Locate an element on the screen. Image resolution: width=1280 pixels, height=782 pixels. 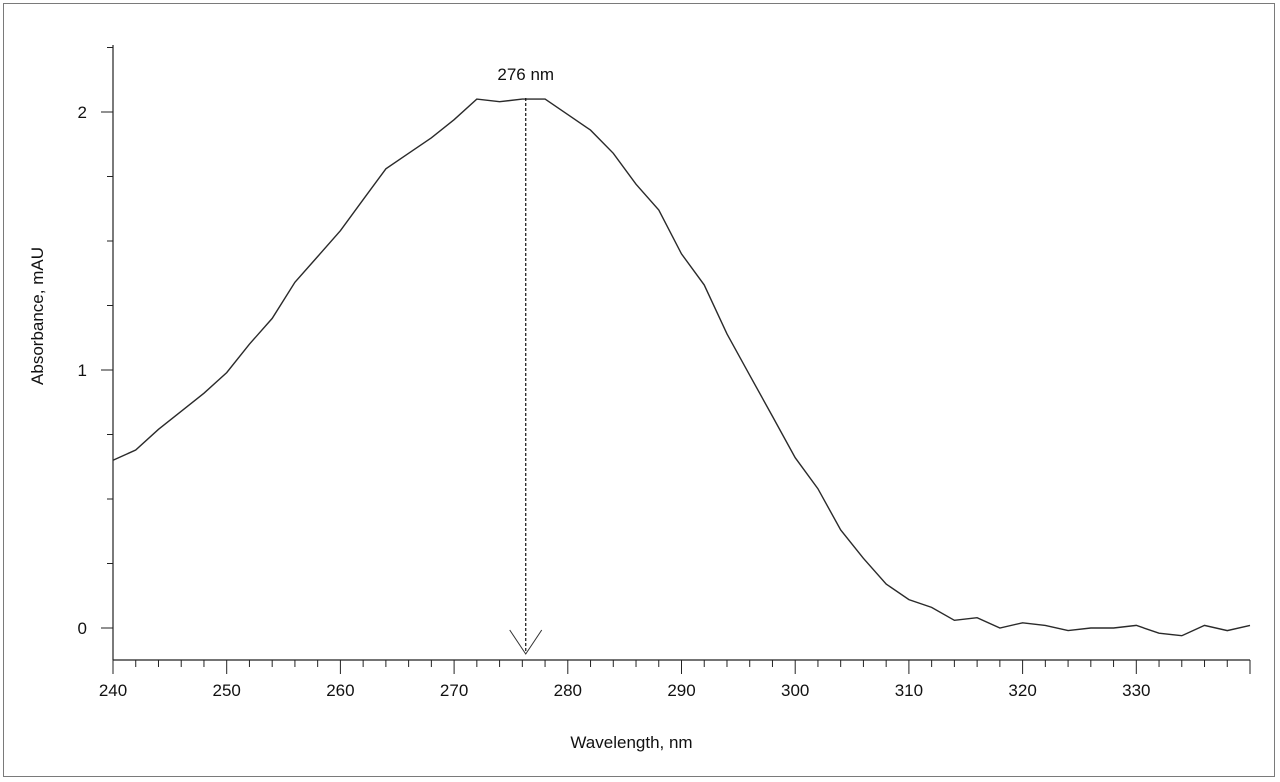
x-tick-label: 330 is located at coordinates (1136, 690).